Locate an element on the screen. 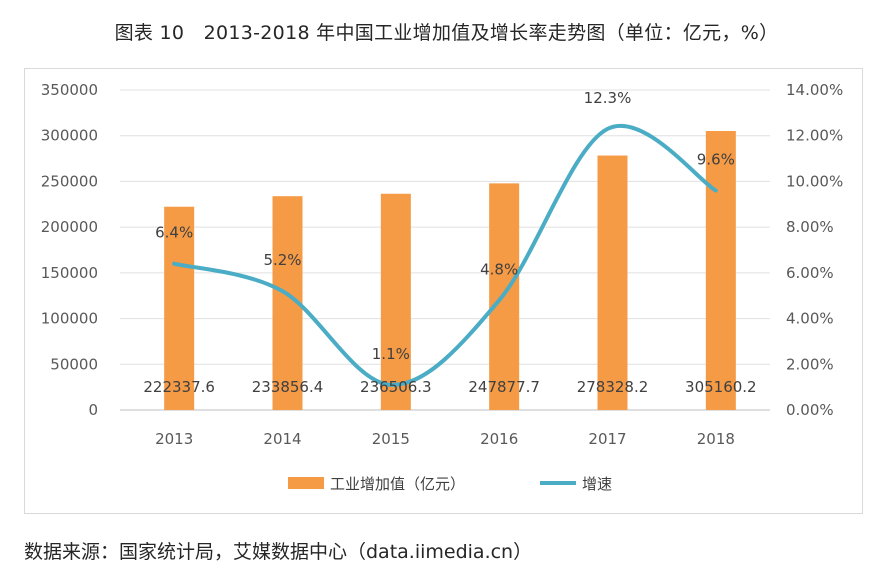 The width and height of the screenshot is (893, 577). bar-2017 is located at coordinates (612, 282).